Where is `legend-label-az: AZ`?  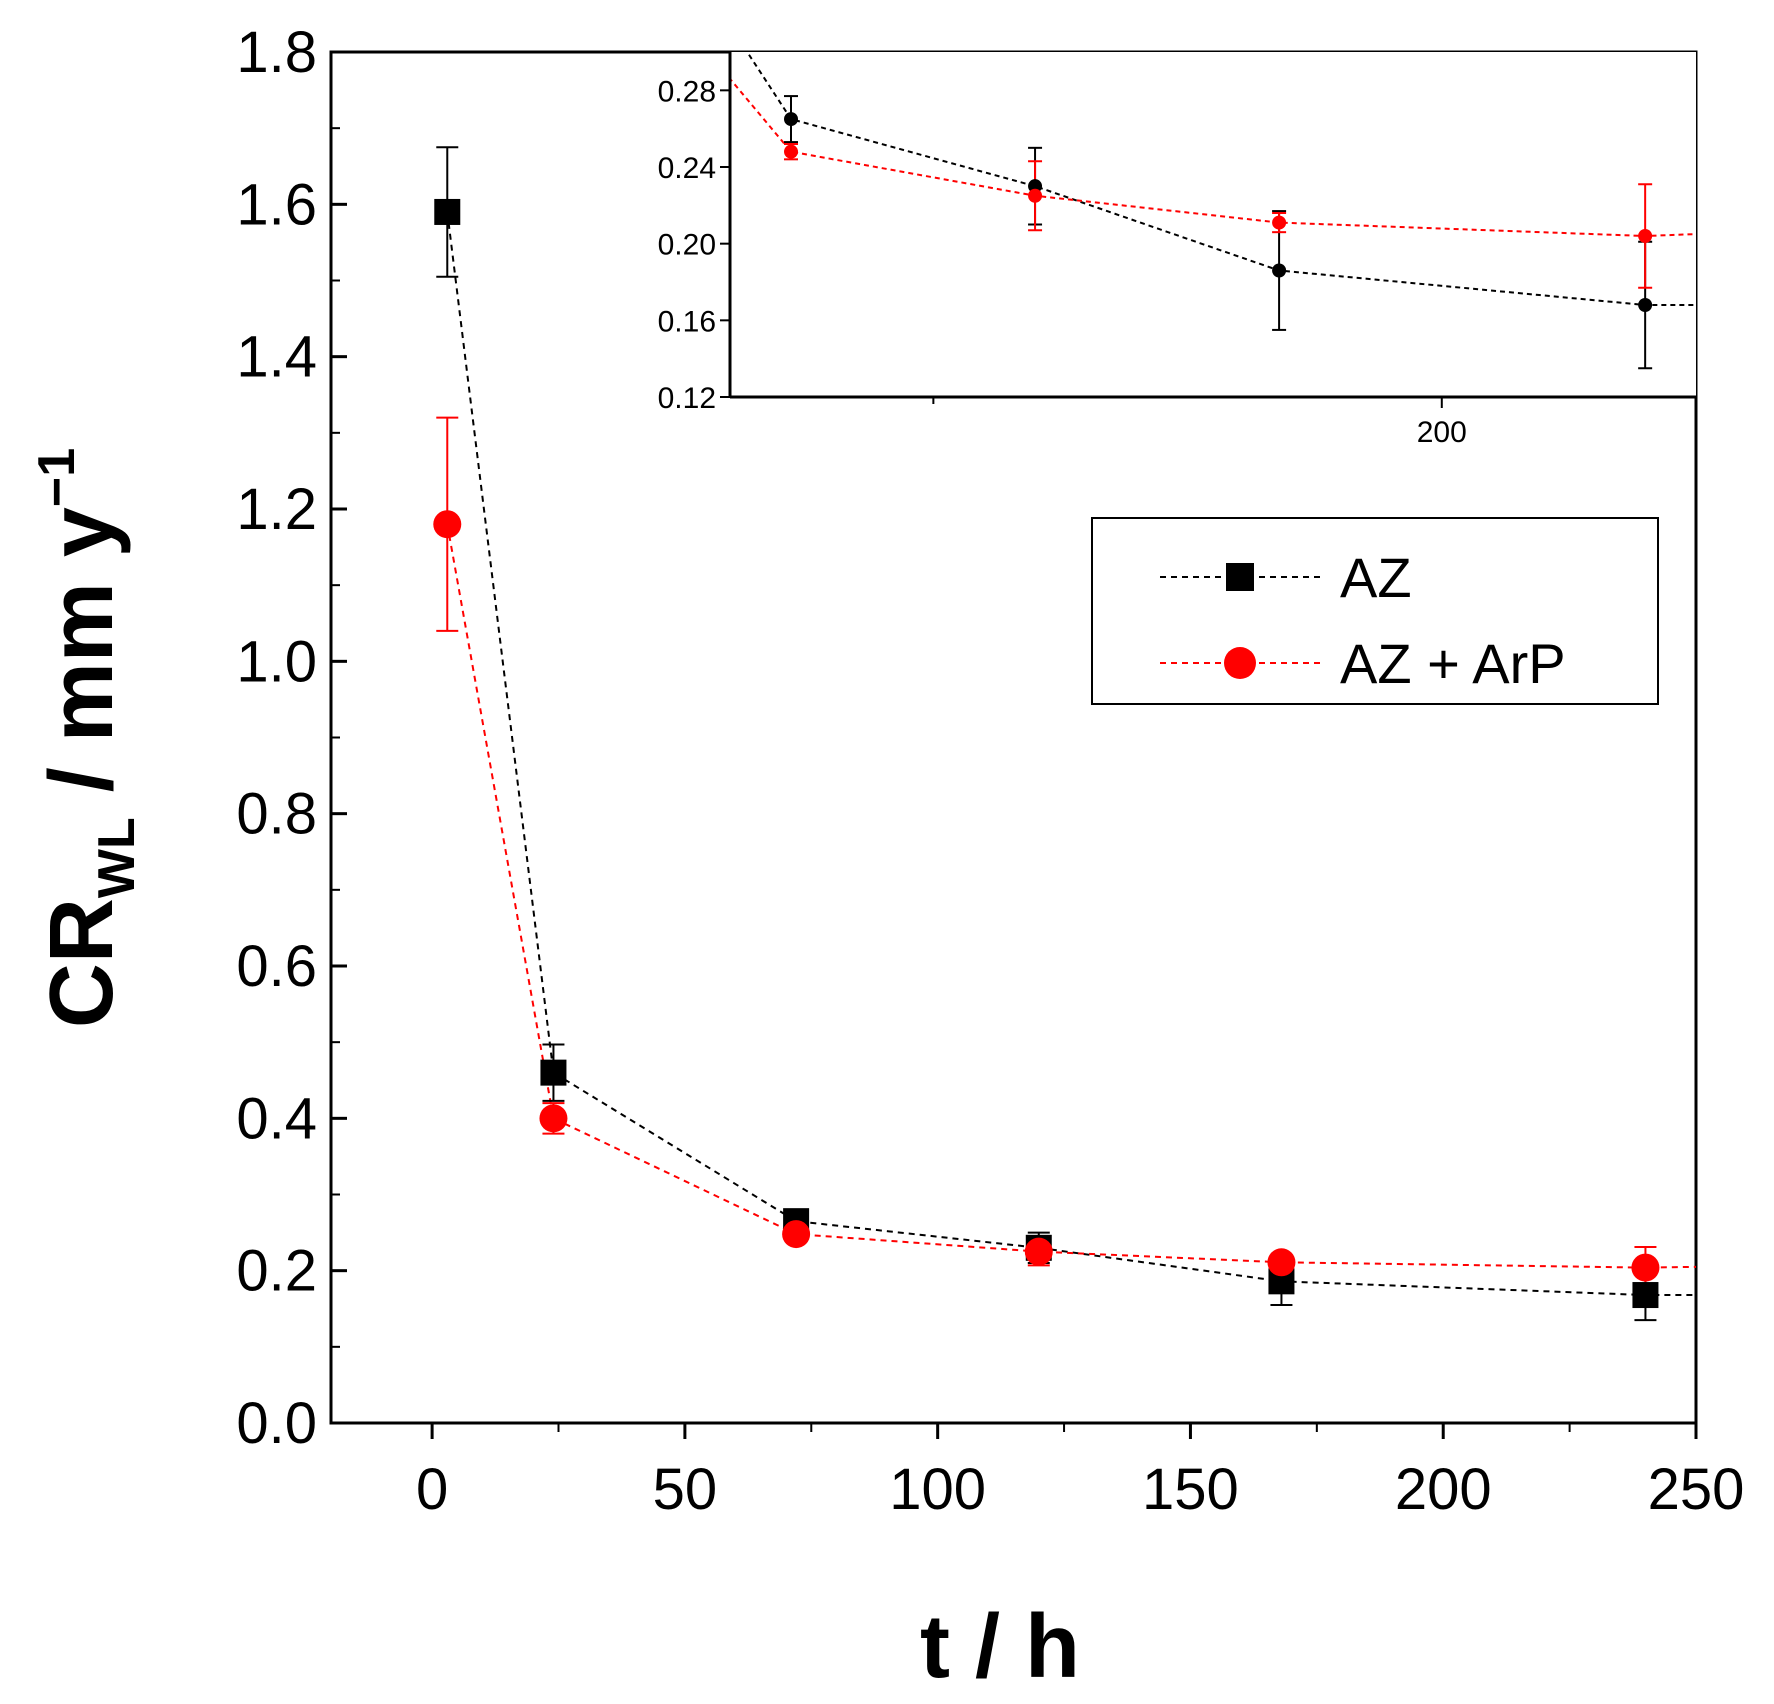
legend-label-az: AZ is located at coordinates (1376, 577).